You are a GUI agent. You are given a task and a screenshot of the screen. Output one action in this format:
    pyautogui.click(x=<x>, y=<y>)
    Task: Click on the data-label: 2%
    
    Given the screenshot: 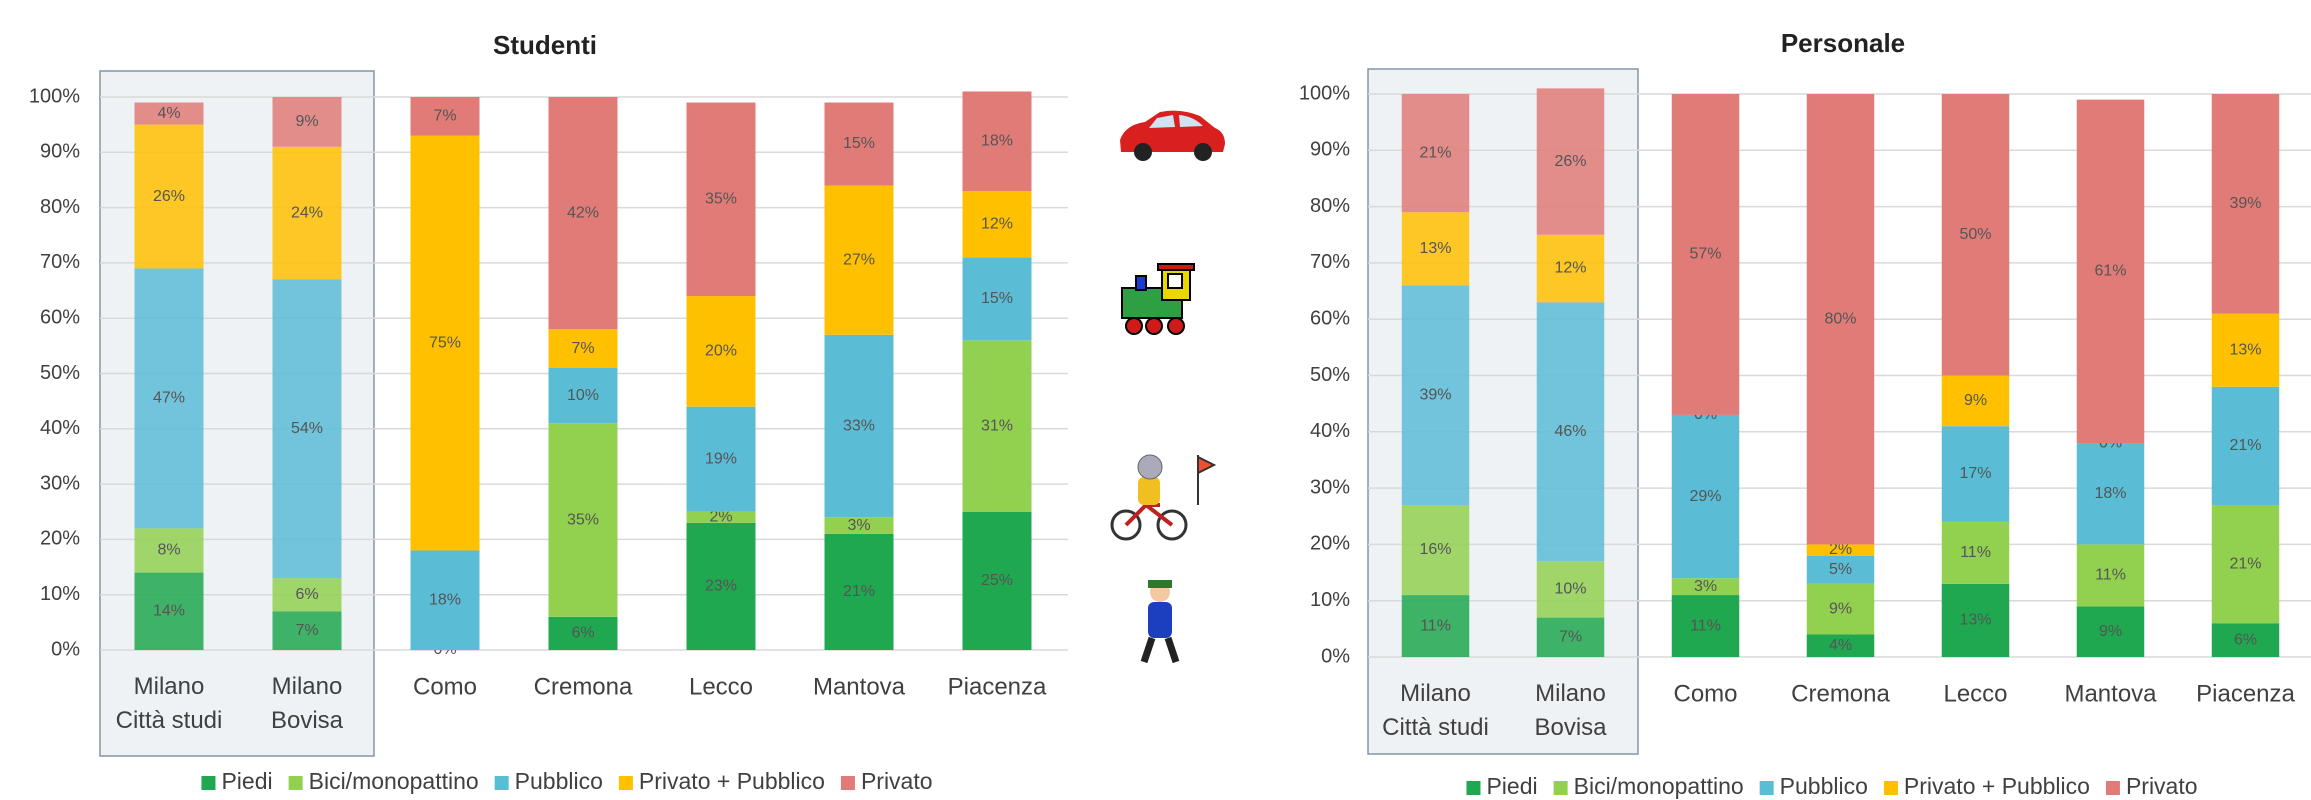 What is the action you would take?
    pyautogui.click(x=720, y=516)
    